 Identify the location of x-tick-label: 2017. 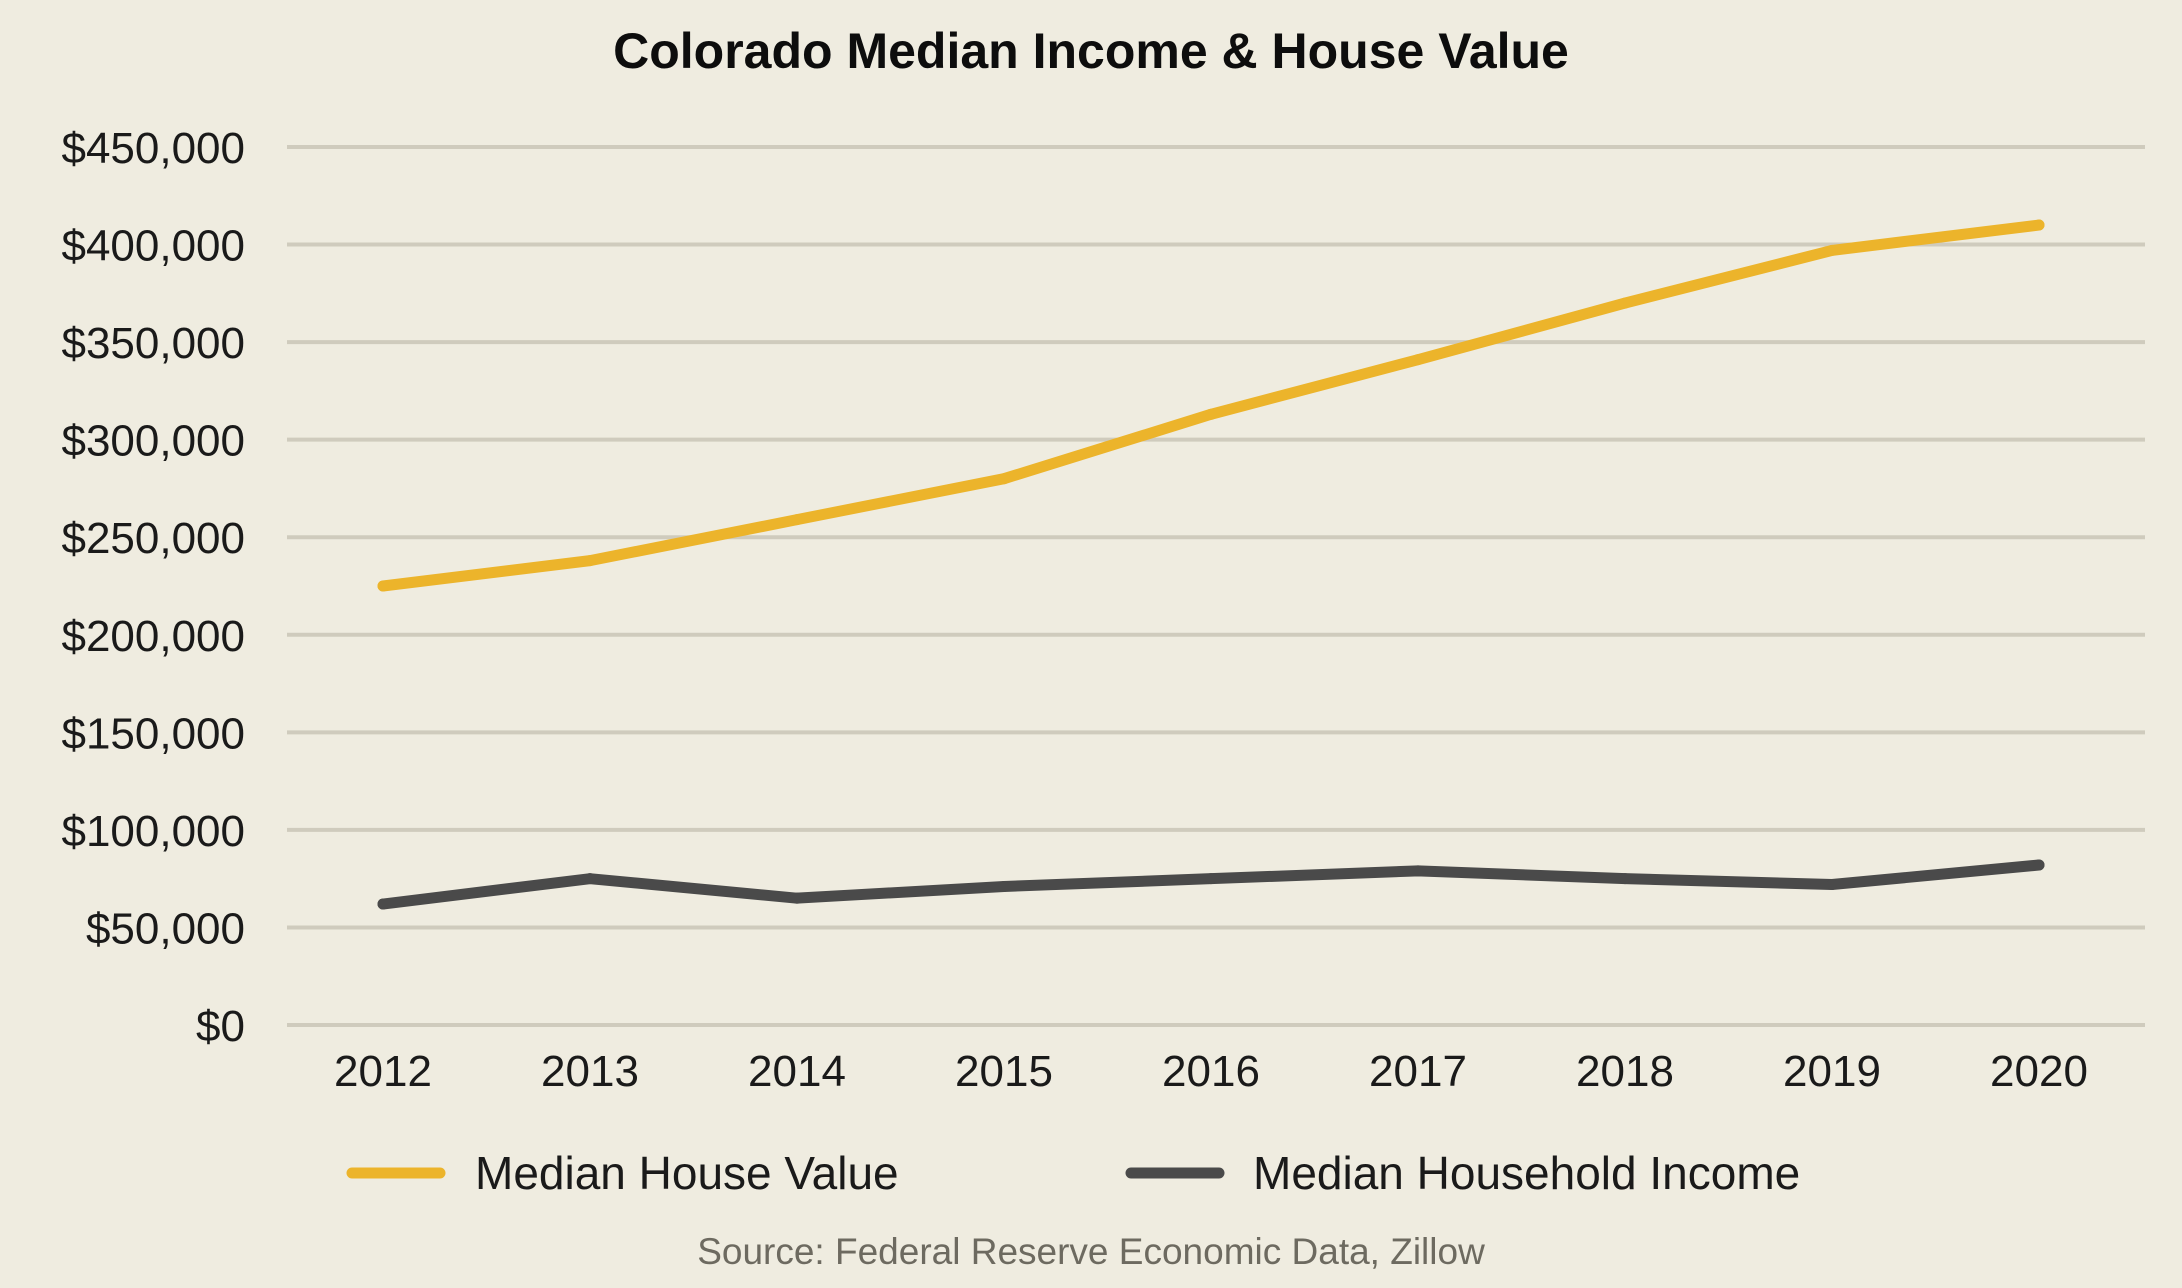
(1418, 1071).